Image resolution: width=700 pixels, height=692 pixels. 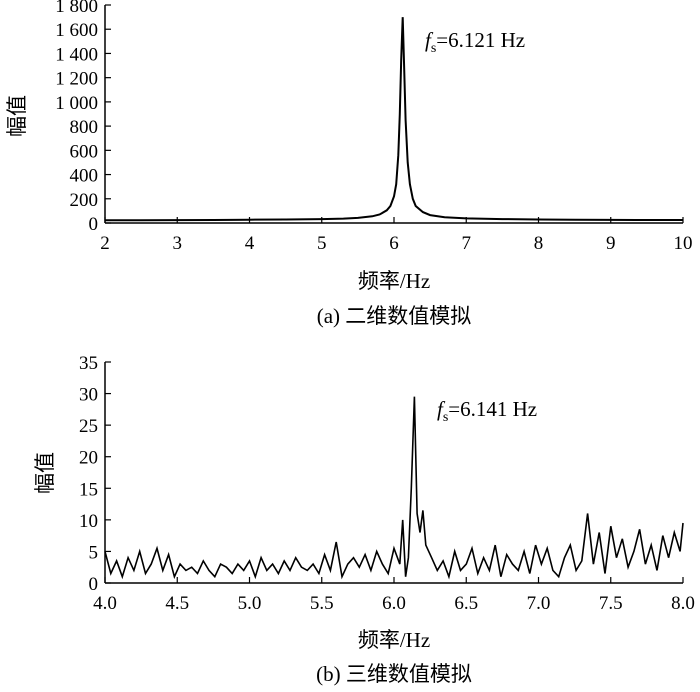 I want to click on panel-b-caption: (b) 三维数值模拟, so click(x=394, y=674).